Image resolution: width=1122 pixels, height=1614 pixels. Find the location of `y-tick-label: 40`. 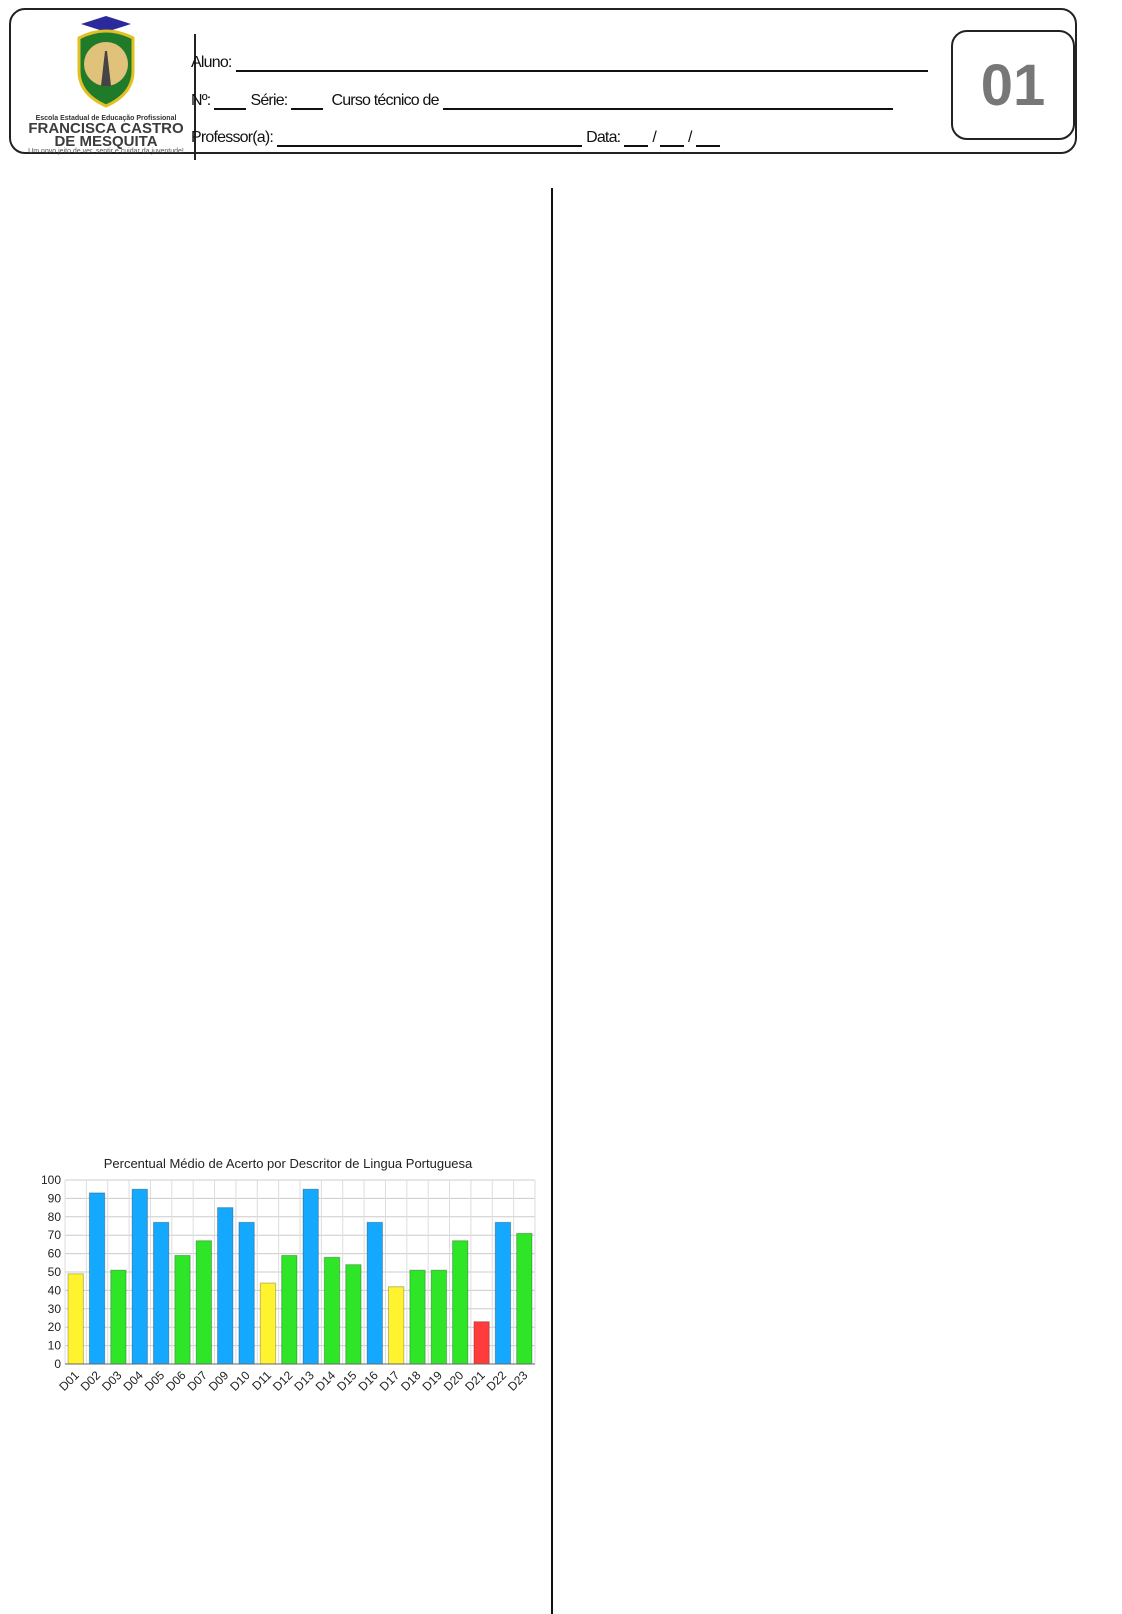

y-tick-label: 40 is located at coordinates (55, 1290).